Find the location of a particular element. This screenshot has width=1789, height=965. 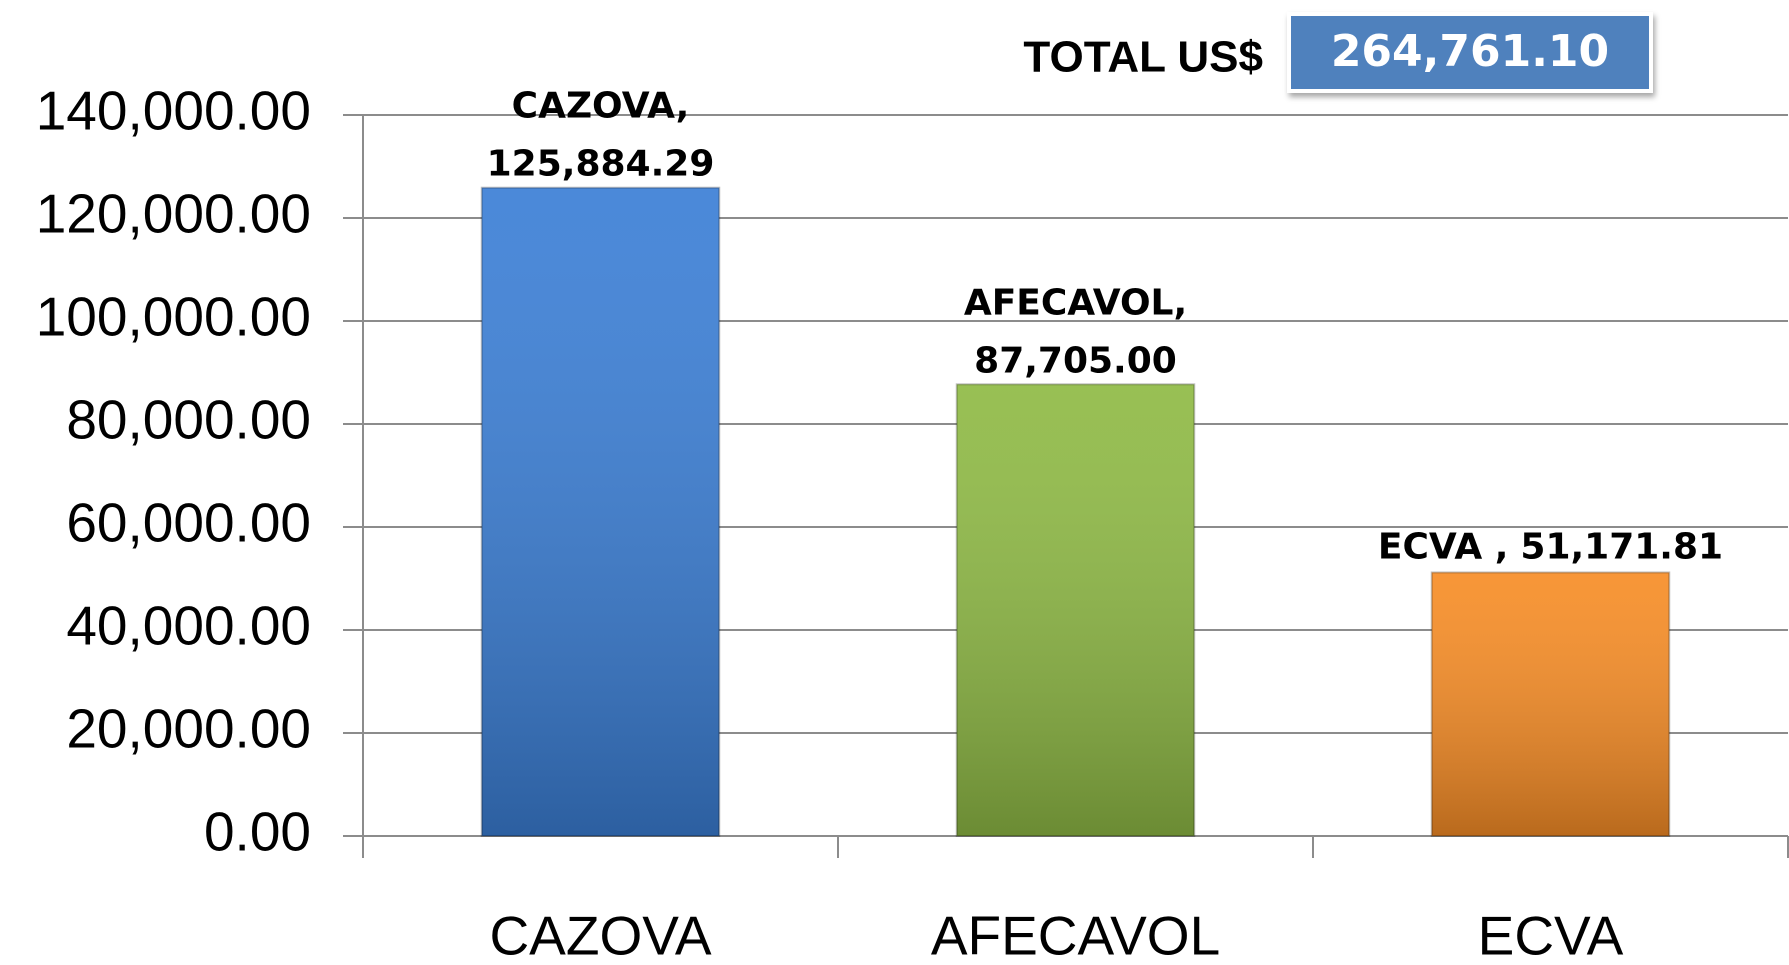

data-label-name: ECVA , is located at coordinates (1443, 546).